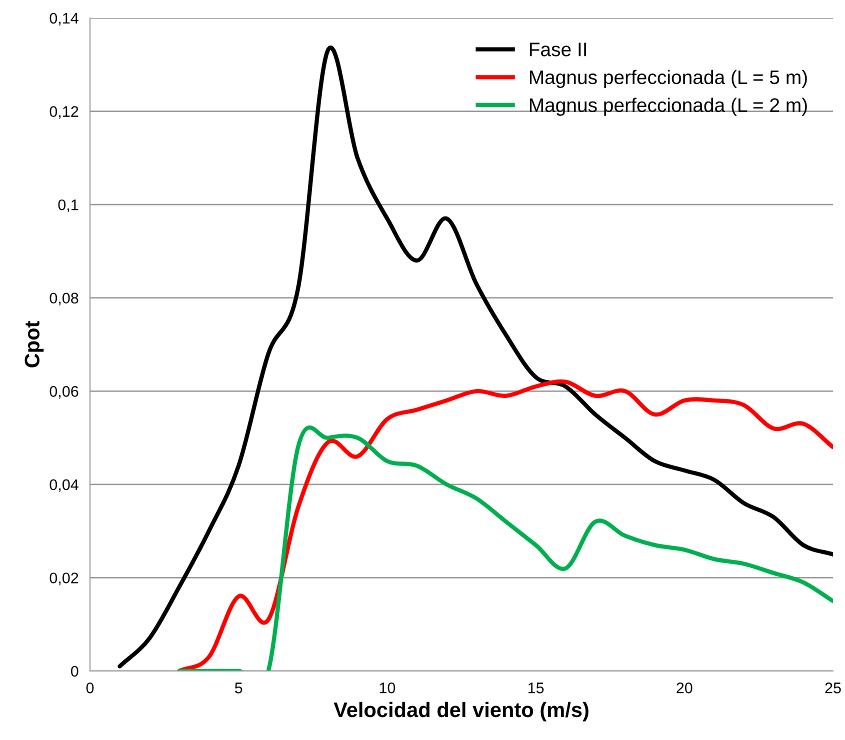 The width and height of the screenshot is (845, 740). Describe the element at coordinates (64, 299) in the screenshot. I see `y-tick-label: 0,08` at that location.